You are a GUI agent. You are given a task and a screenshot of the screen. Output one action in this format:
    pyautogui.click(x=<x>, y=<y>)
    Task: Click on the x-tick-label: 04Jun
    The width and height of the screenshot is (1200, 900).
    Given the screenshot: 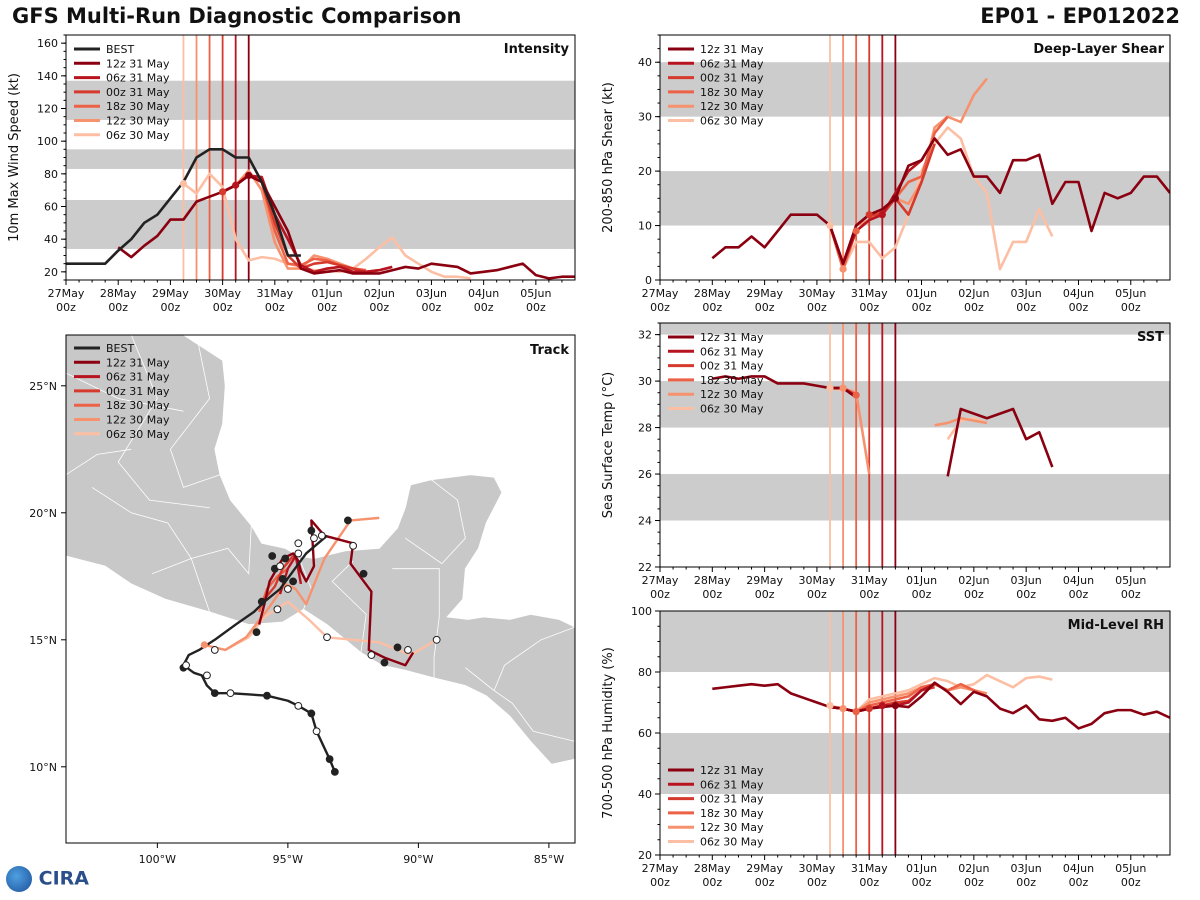 What is the action you would take?
    pyautogui.click(x=1078, y=868)
    